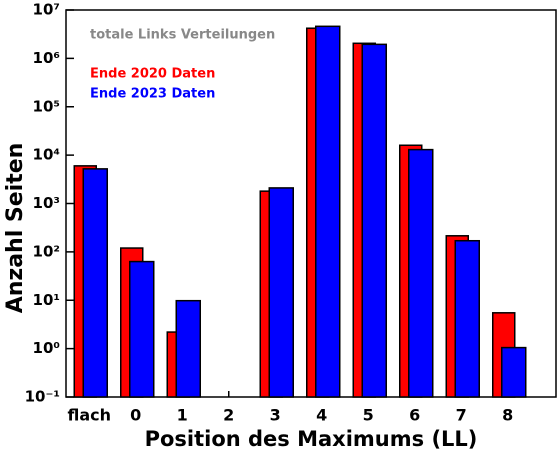  What do you see at coordinates (46, 348) in the screenshot?
I see `y-tick-label: 10⁰` at bounding box center [46, 348].